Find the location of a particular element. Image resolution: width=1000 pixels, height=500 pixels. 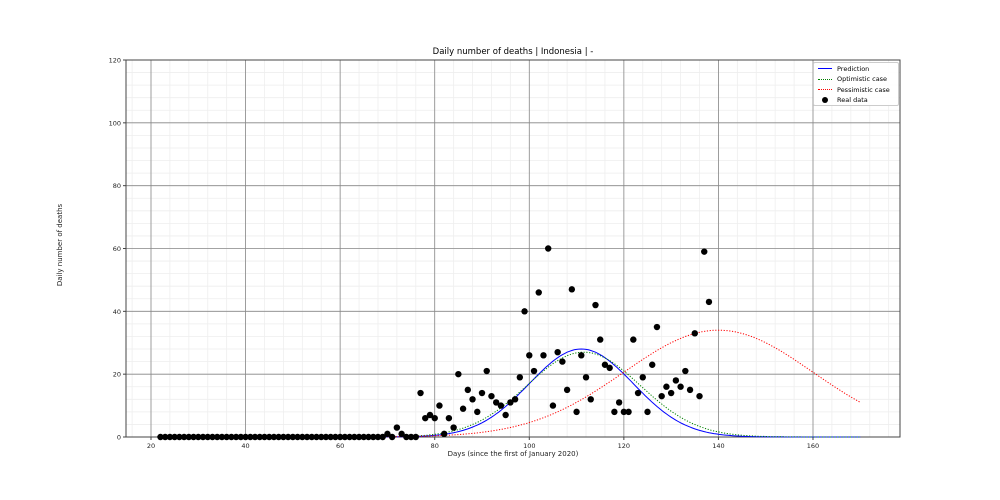

legend-item-optimistic: Optimistic case is located at coordinates (858, 80).